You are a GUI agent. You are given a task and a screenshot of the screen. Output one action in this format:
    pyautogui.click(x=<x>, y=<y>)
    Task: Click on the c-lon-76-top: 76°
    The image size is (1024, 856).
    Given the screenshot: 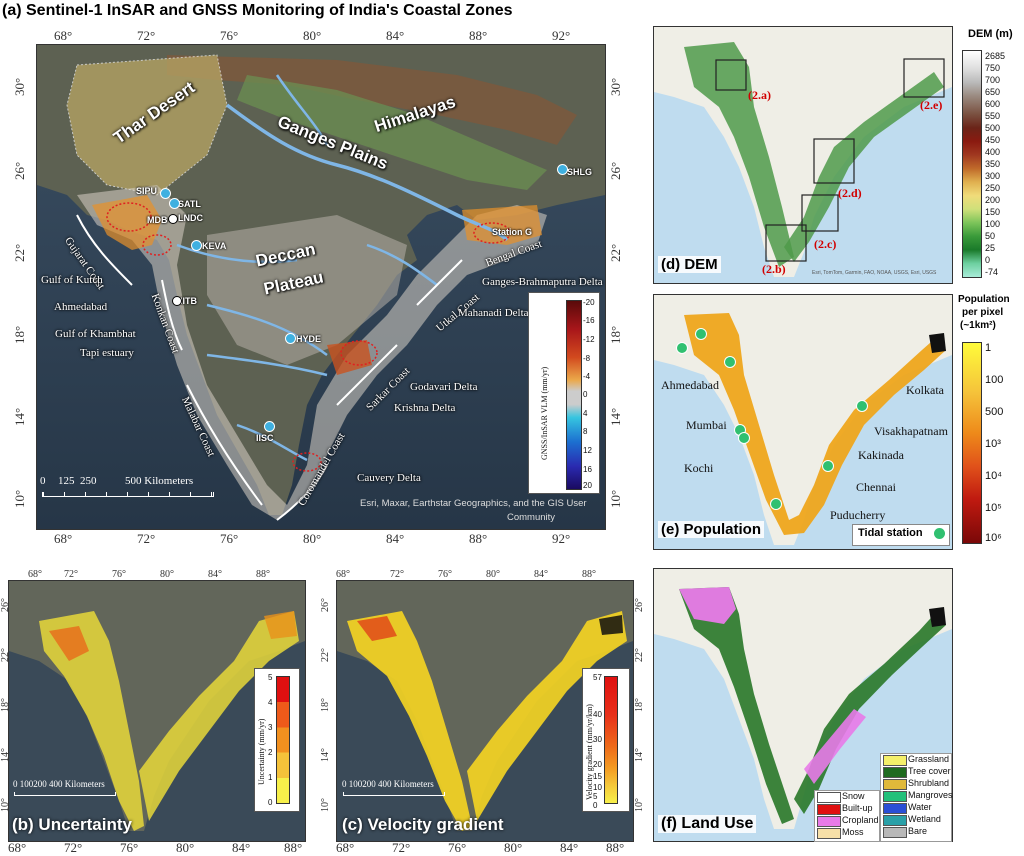 What is the action you would take?
    pyautogui.click(x=445, y=574)
    